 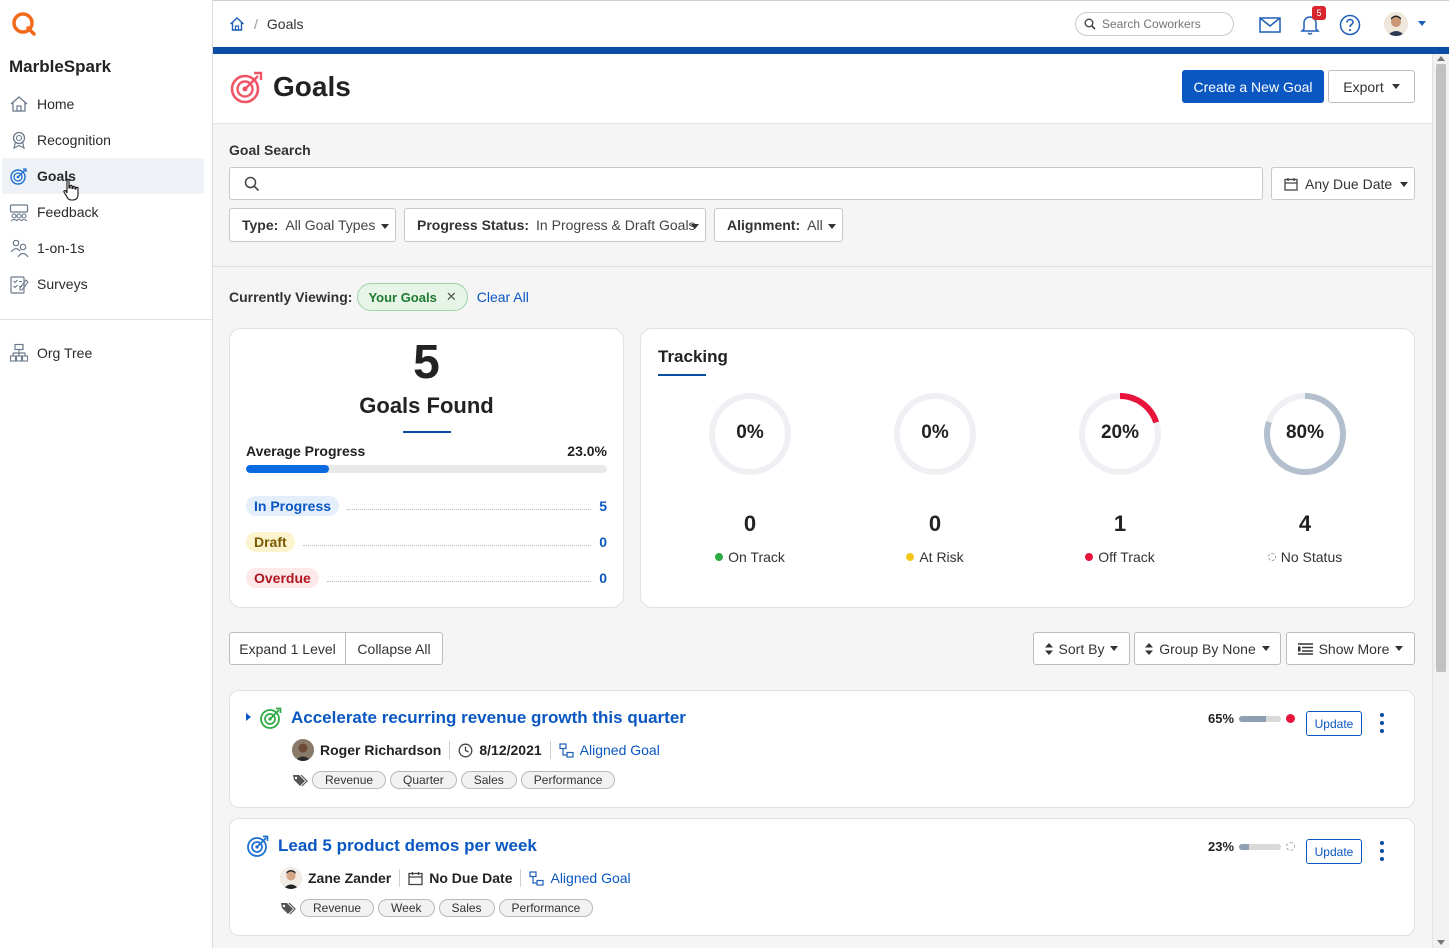 I want to click on sort-icon, so click(x=1149, y=648).